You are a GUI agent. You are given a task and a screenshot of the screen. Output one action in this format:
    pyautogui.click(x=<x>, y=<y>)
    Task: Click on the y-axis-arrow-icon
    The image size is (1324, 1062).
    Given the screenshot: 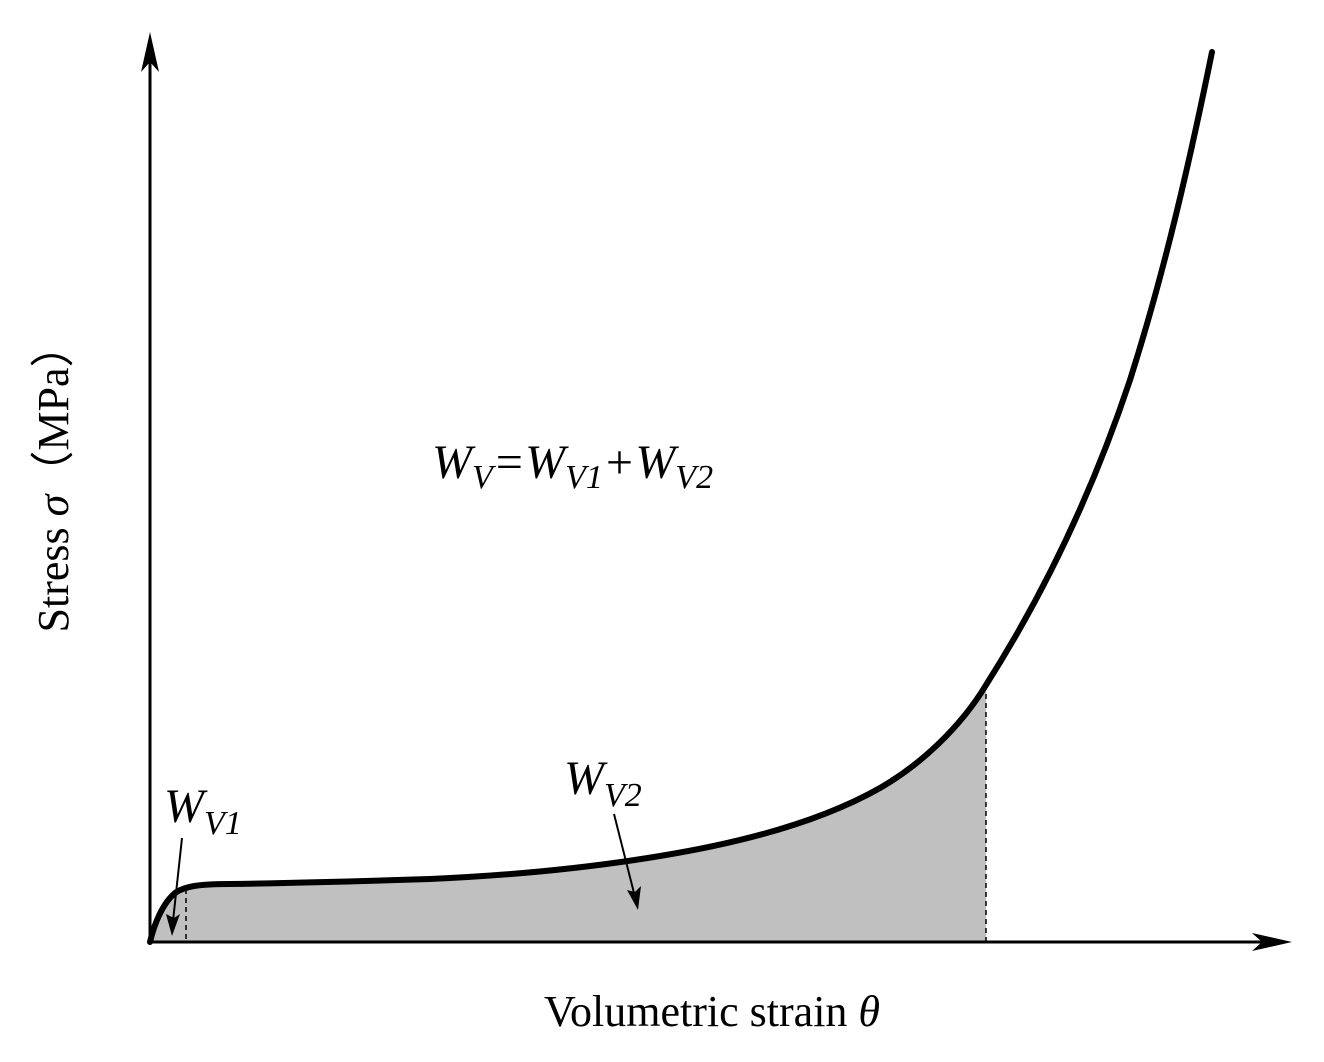 What is the action you would take?
    pyautogui.click(x=150, y=52)
    